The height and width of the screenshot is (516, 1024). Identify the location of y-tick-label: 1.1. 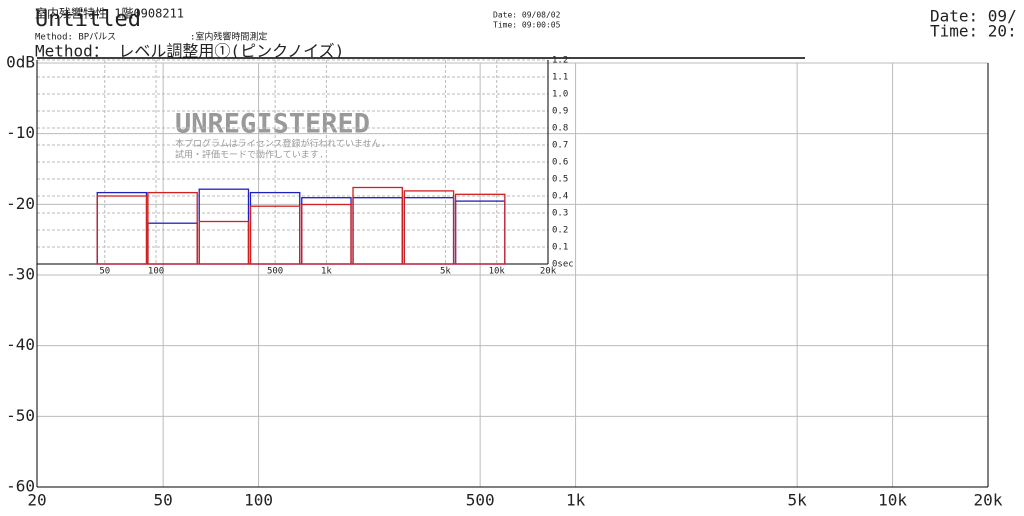
(560, 78).